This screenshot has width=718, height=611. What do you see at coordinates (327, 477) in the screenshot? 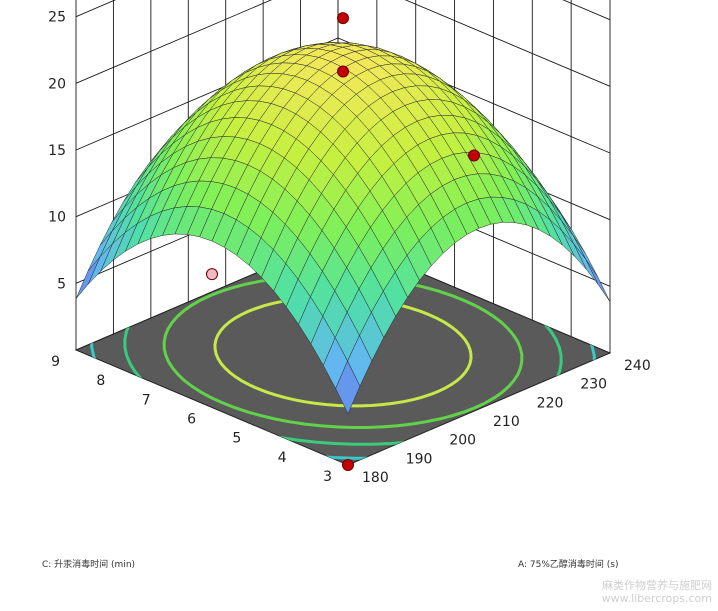
I see `y-tick-label: 3` at bounding box center [327, 477].